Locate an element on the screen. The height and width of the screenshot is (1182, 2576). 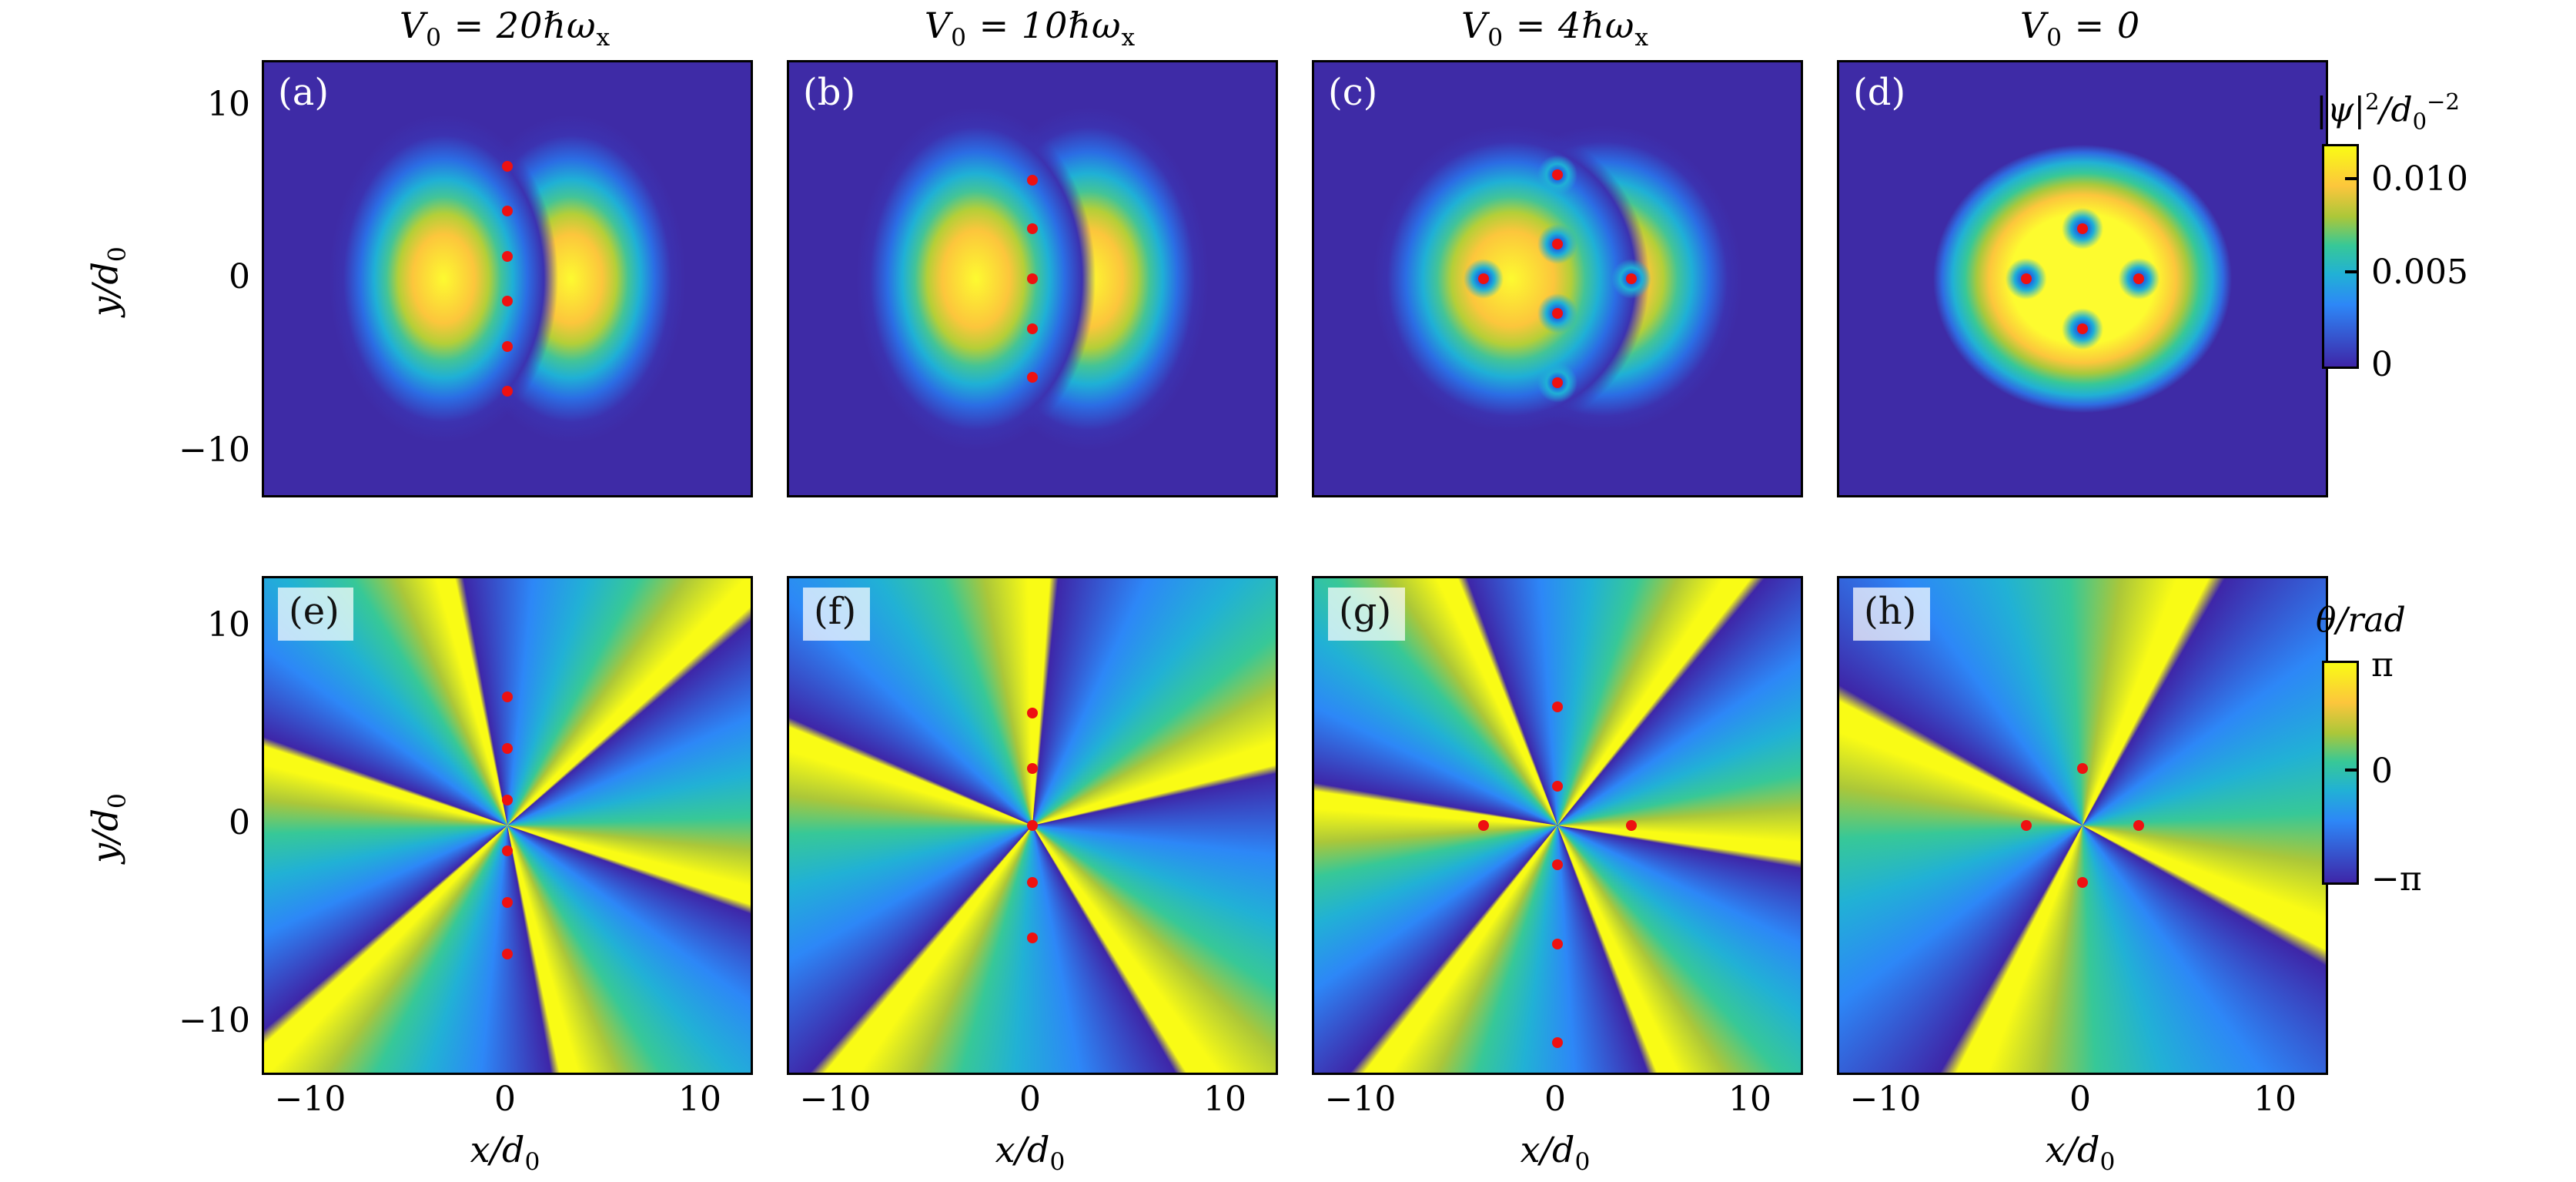
xtick-c4-10: 10 is located at coordinates (2275, 1099).